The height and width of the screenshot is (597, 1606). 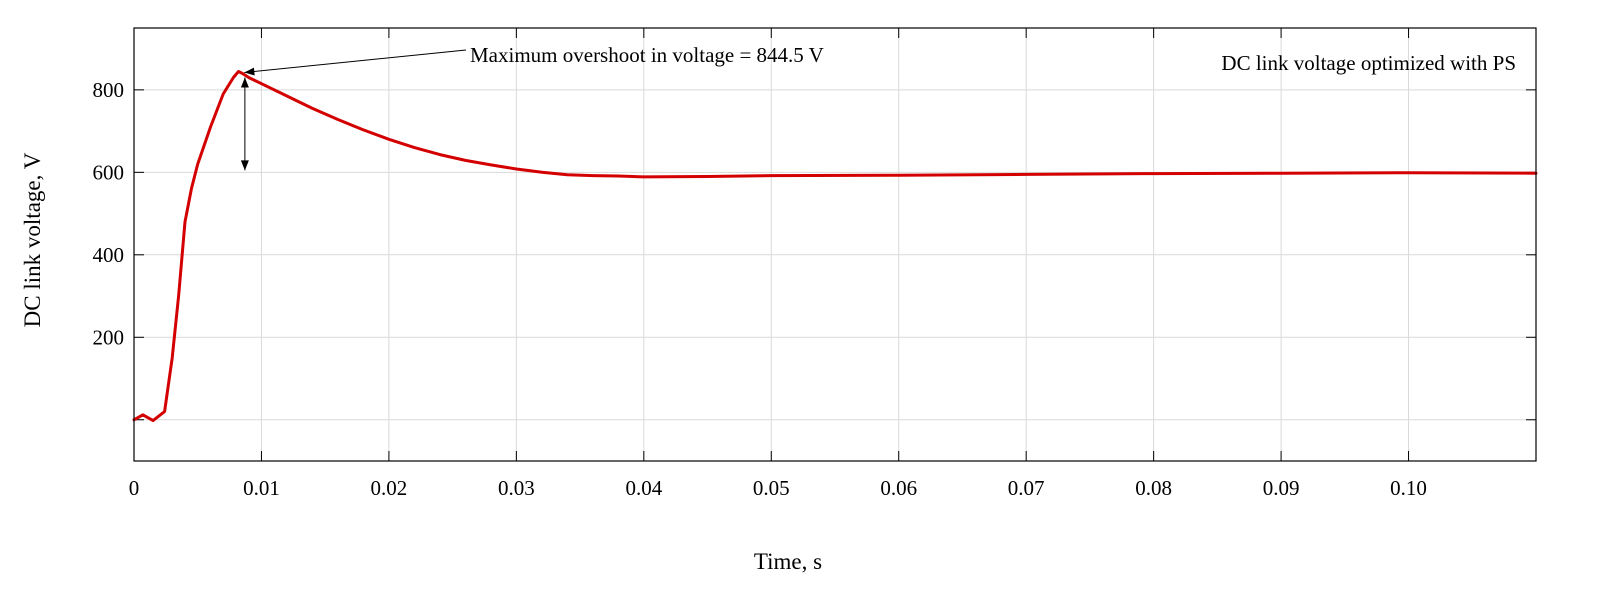 What do you see at coordinates (249, 71) in the screenshot?
I see `overshoot-leader-arrowhead` at bounding box center [249, 71].